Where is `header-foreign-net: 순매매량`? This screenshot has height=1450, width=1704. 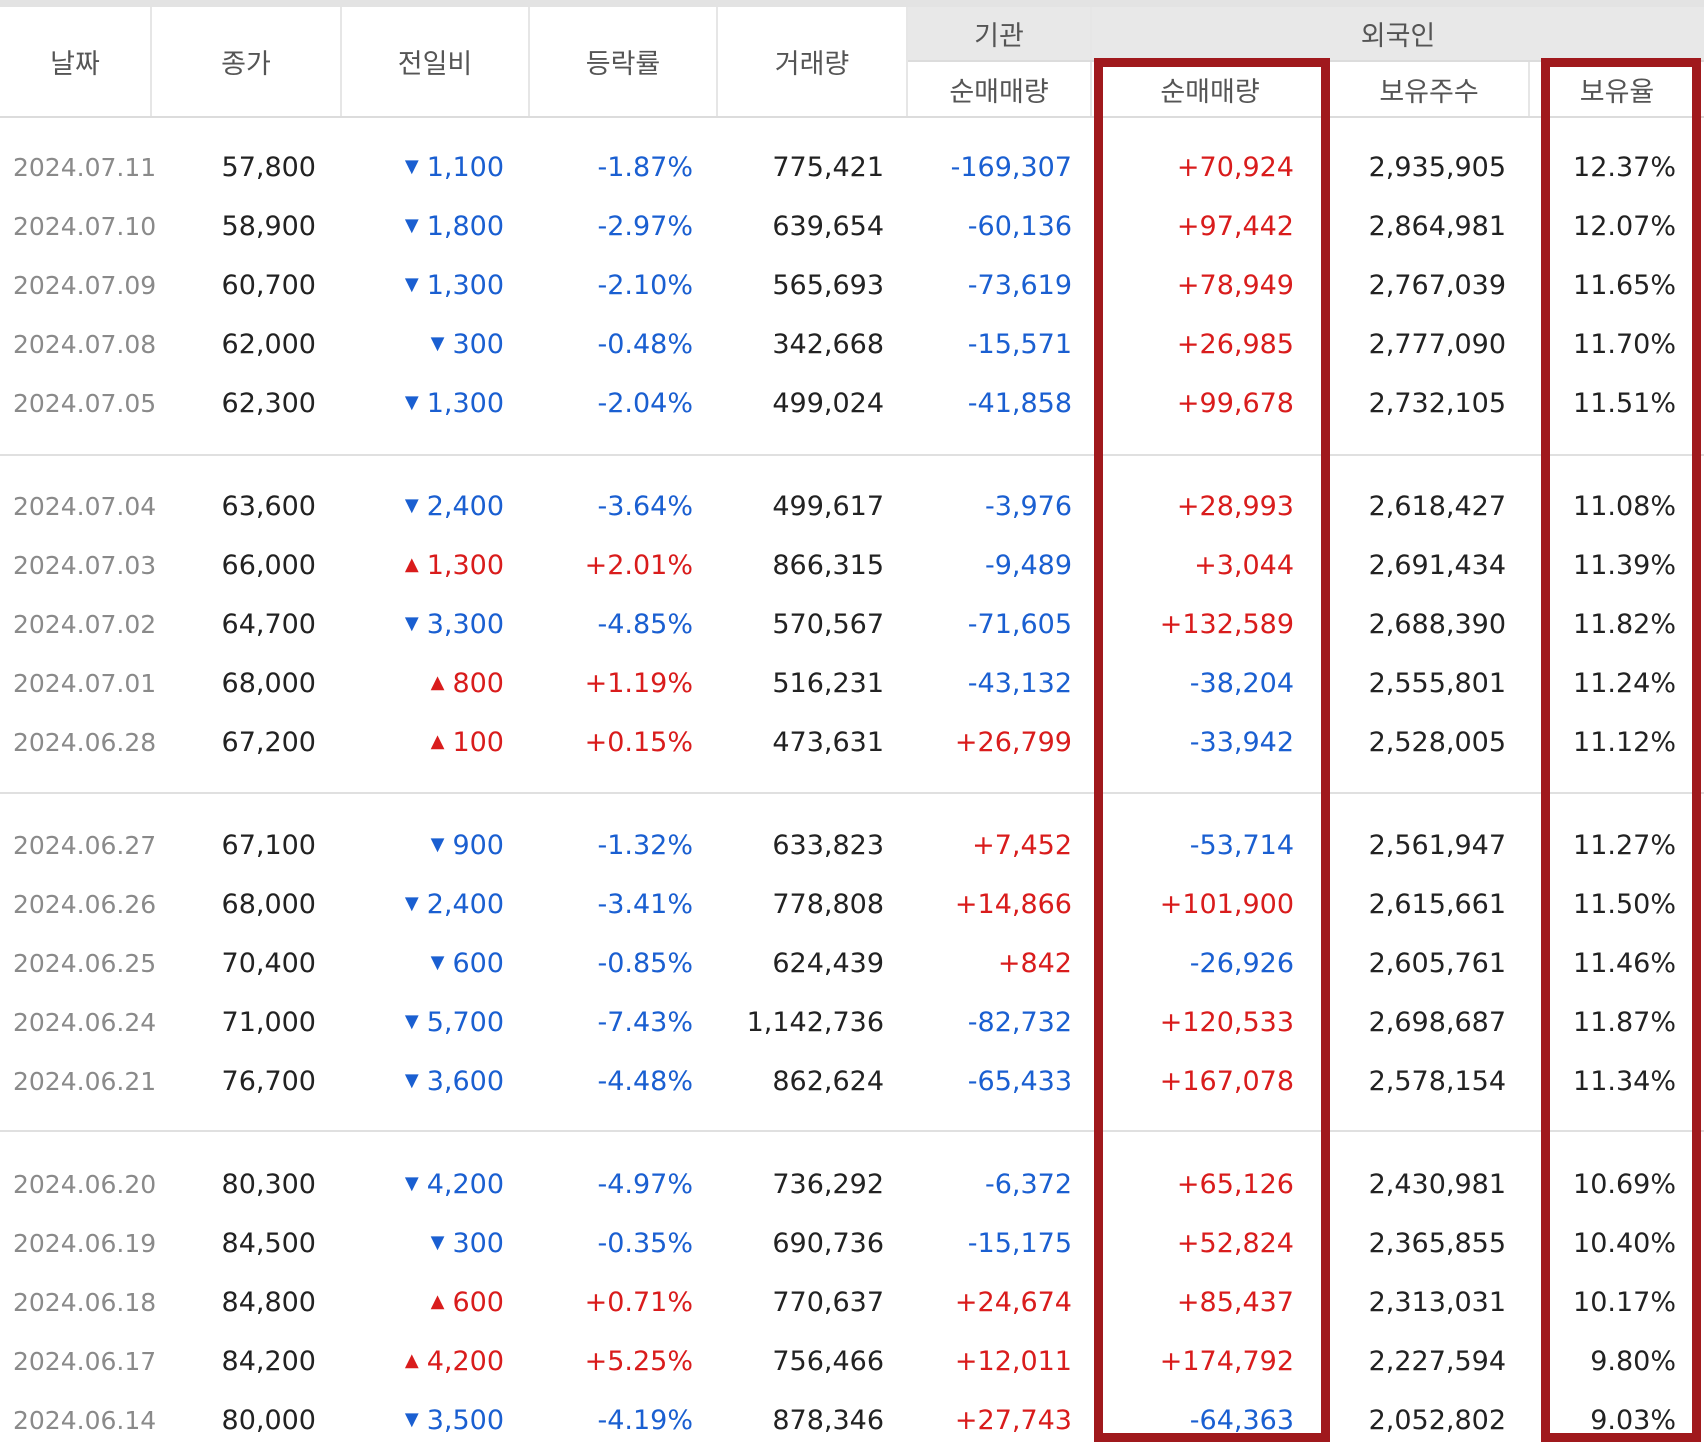 header-foreign-net: 순매매량 is located at coordinates (1210, 92).